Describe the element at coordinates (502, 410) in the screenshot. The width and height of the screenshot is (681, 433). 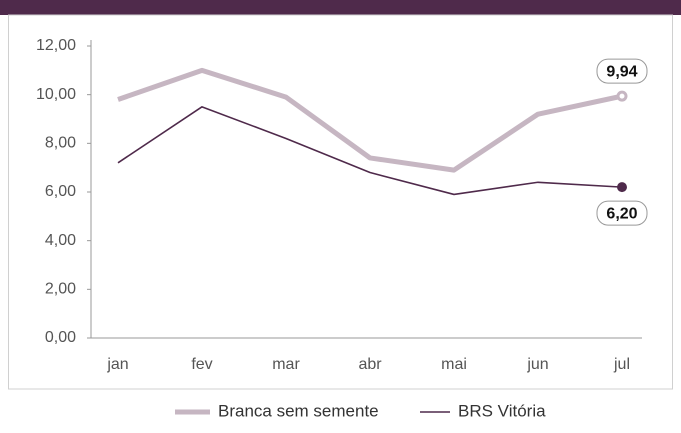
I see `legend-label: BRS Vitória` at that location.